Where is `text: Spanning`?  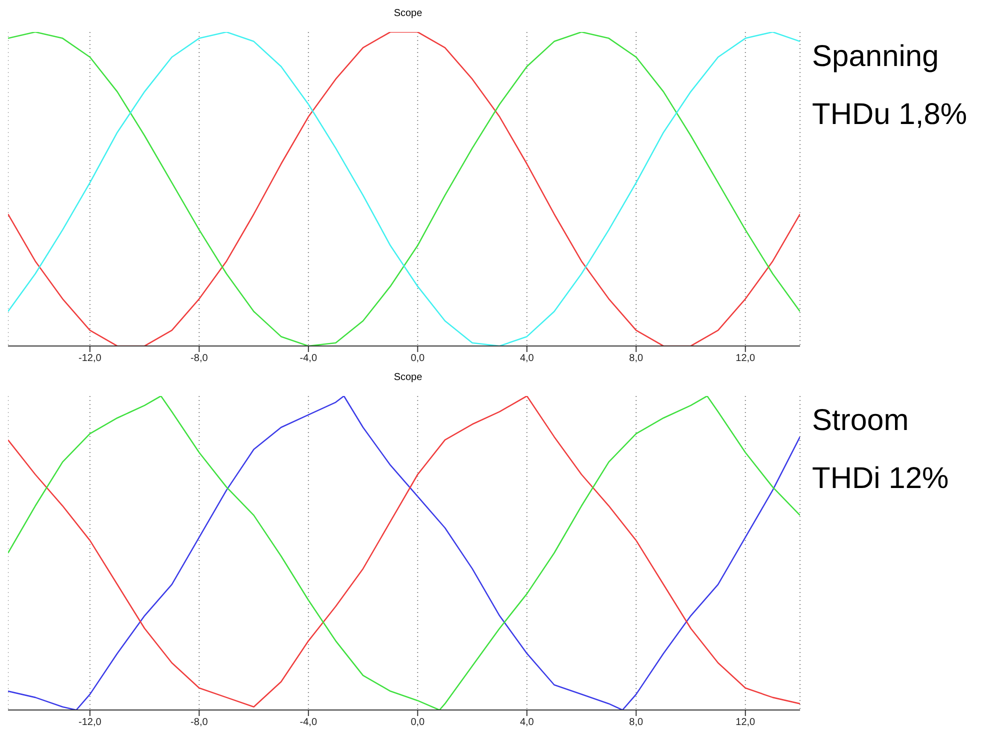
text: Spanning is located at coordinates (876, 57).